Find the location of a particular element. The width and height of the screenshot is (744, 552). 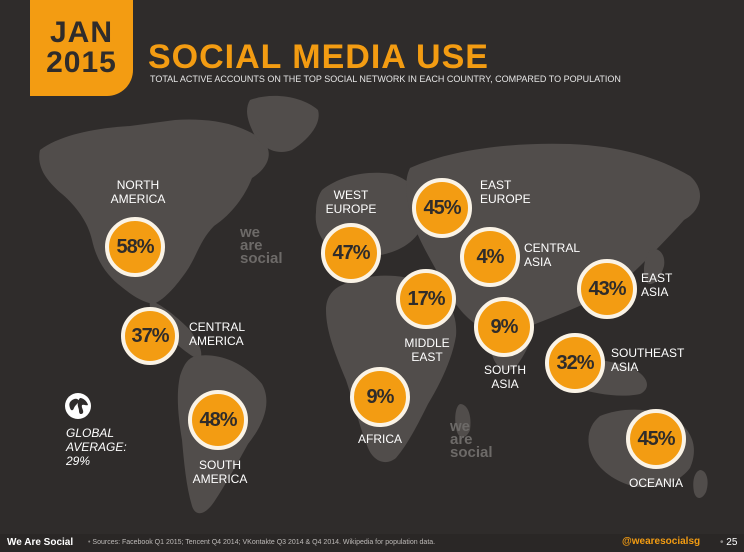

landmass-japan is located at coordinates (654, 266).